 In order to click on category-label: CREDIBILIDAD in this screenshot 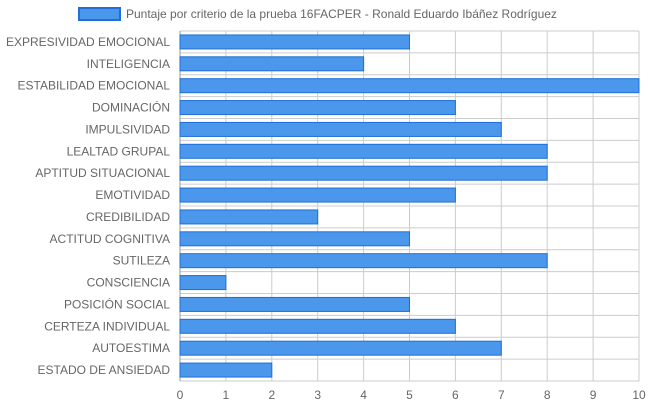, I will do `click(128, 217)`.